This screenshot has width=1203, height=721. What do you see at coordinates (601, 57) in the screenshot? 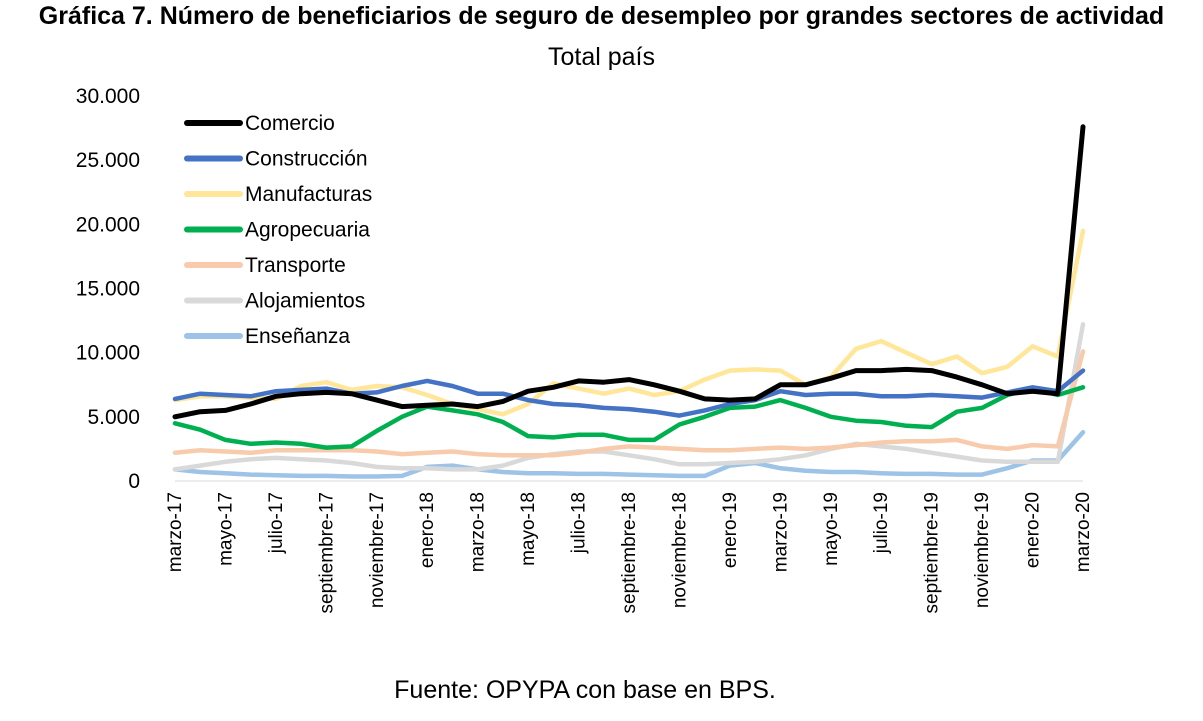
I see `chart-subtitle: Total país` at bounding box center [601, 57].